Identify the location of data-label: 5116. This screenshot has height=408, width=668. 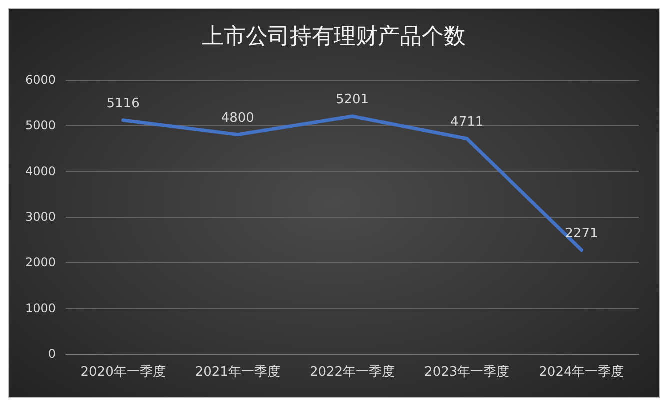
(123, 104).